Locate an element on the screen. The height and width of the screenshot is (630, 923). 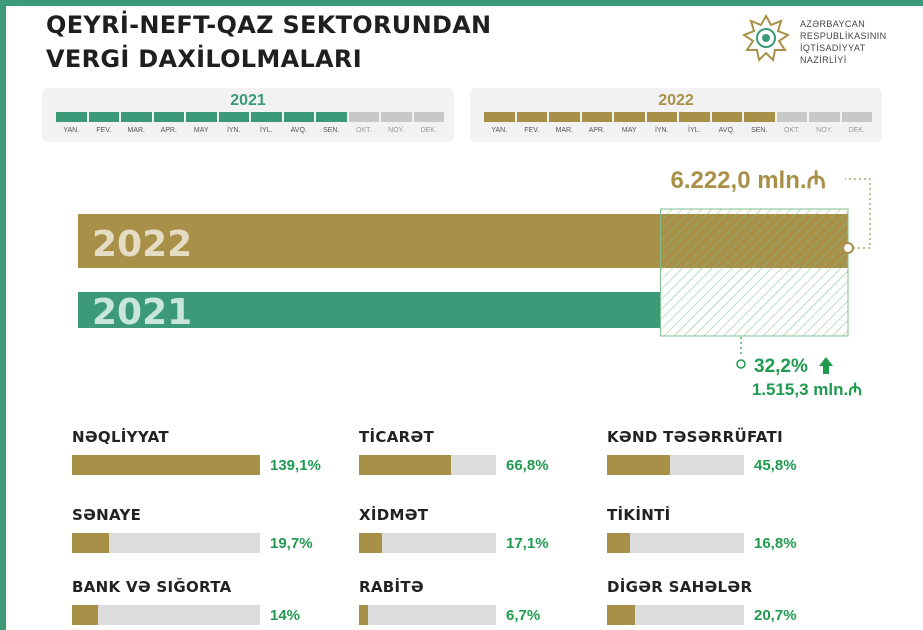
growth-marker is located at coordinates (741, 364).